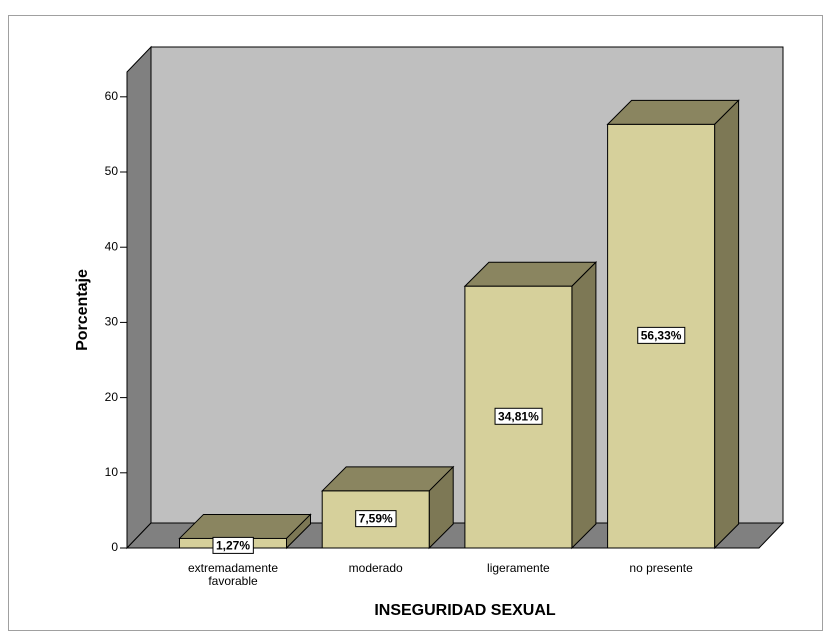  Describe the element at coordinates (233, 574) in the screenshot. I see `x-tick-label: extremadamente favorable` at that location.